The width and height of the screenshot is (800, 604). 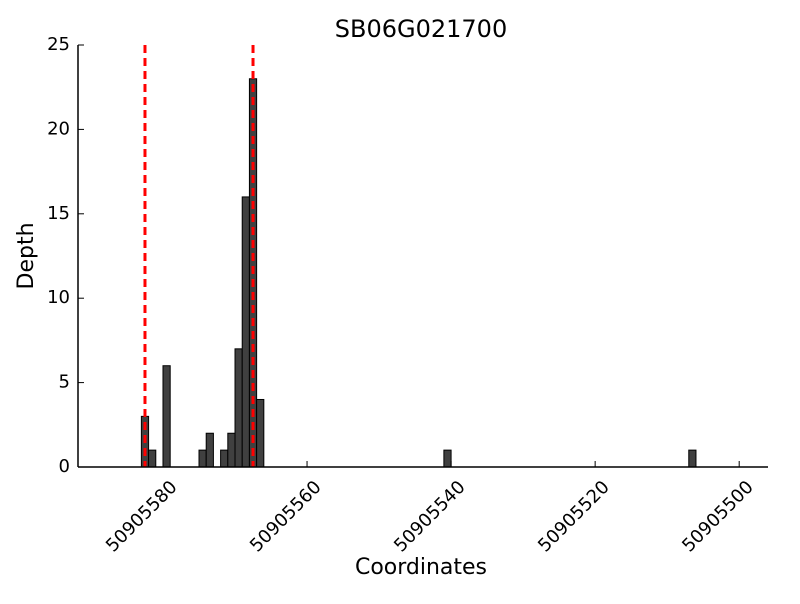 I want to click on y-tick-label: 0, so click(x=64, y=466).